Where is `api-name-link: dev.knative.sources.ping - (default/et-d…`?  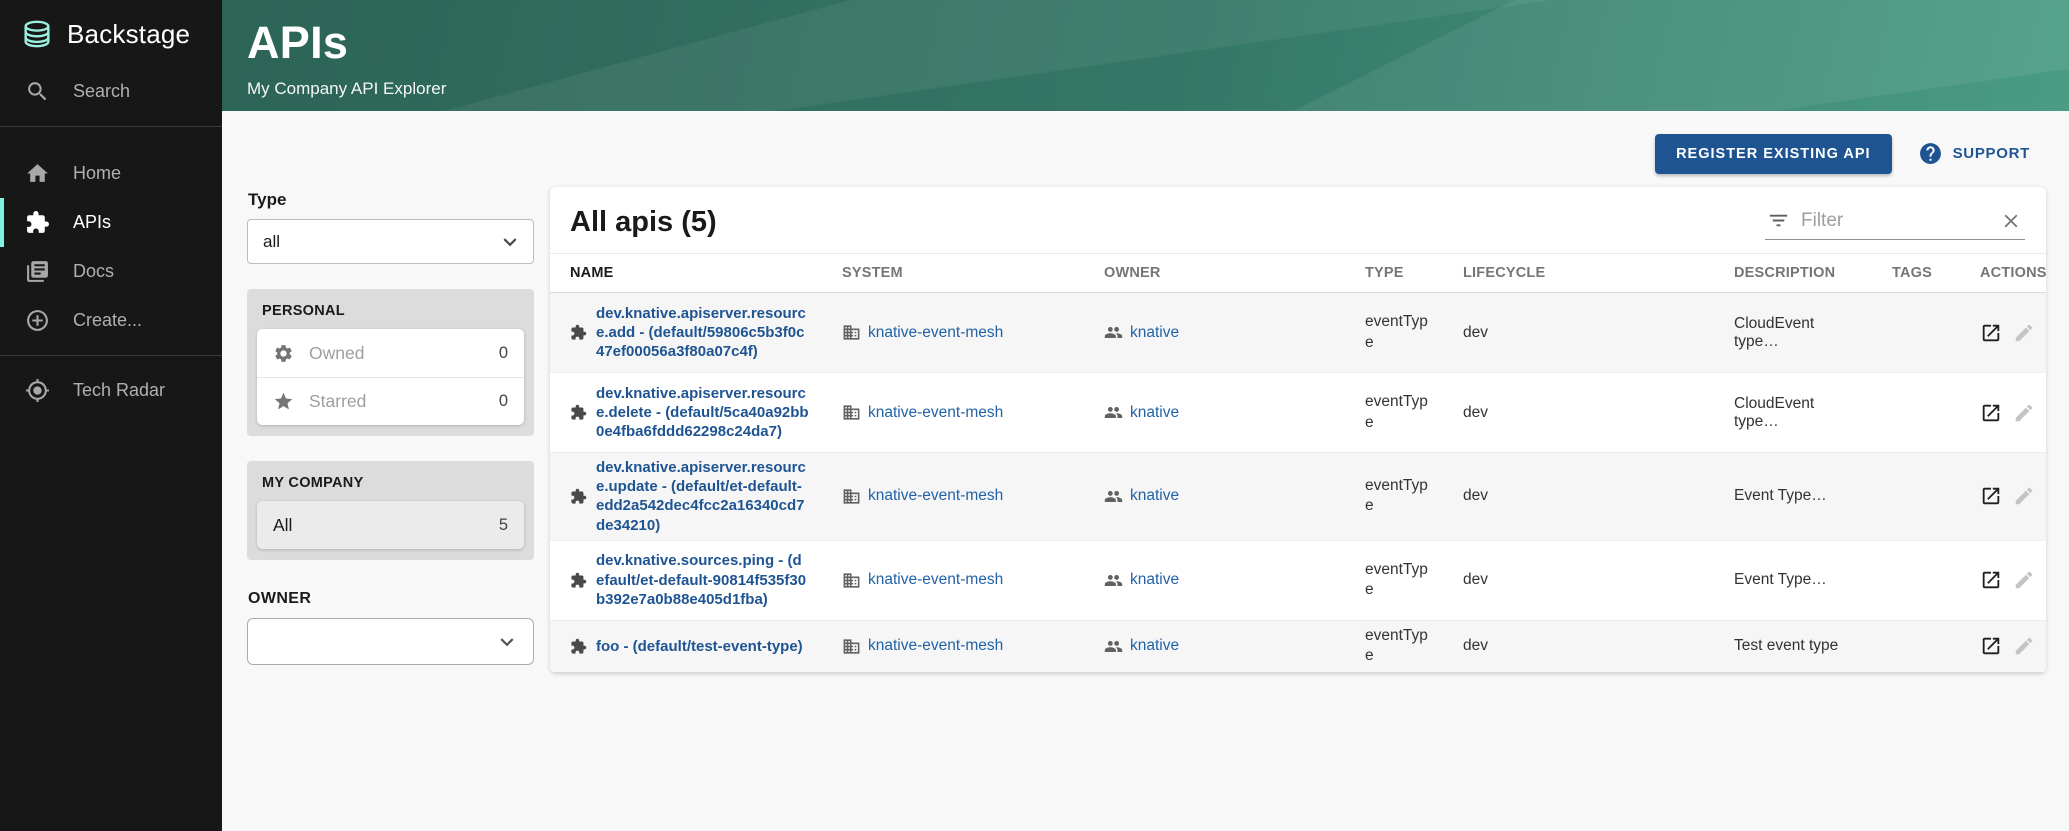 api-name-link: dev.knative.sources.ping - (default/et-d… is located at coordinates (701, 580).